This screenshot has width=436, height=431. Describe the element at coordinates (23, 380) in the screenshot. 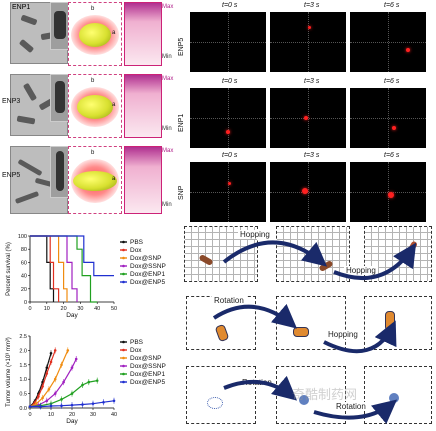

I see `y-tick-label: 1.0` at that location.